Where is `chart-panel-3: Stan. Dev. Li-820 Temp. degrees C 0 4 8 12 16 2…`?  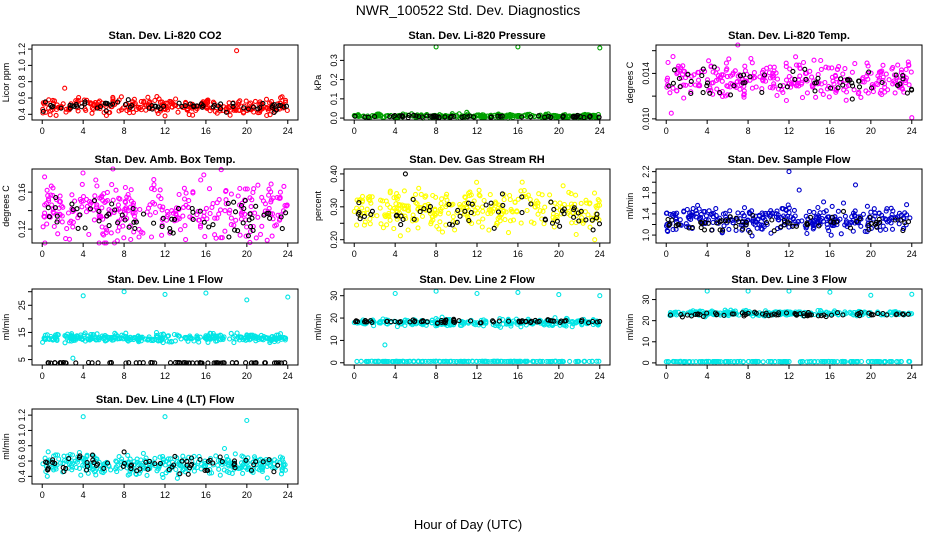
chart-panel-3: Stan. Dev. Li-820 Temp. degrees C 0 4 8 12 16 2… is located at coordinates (774, 83).